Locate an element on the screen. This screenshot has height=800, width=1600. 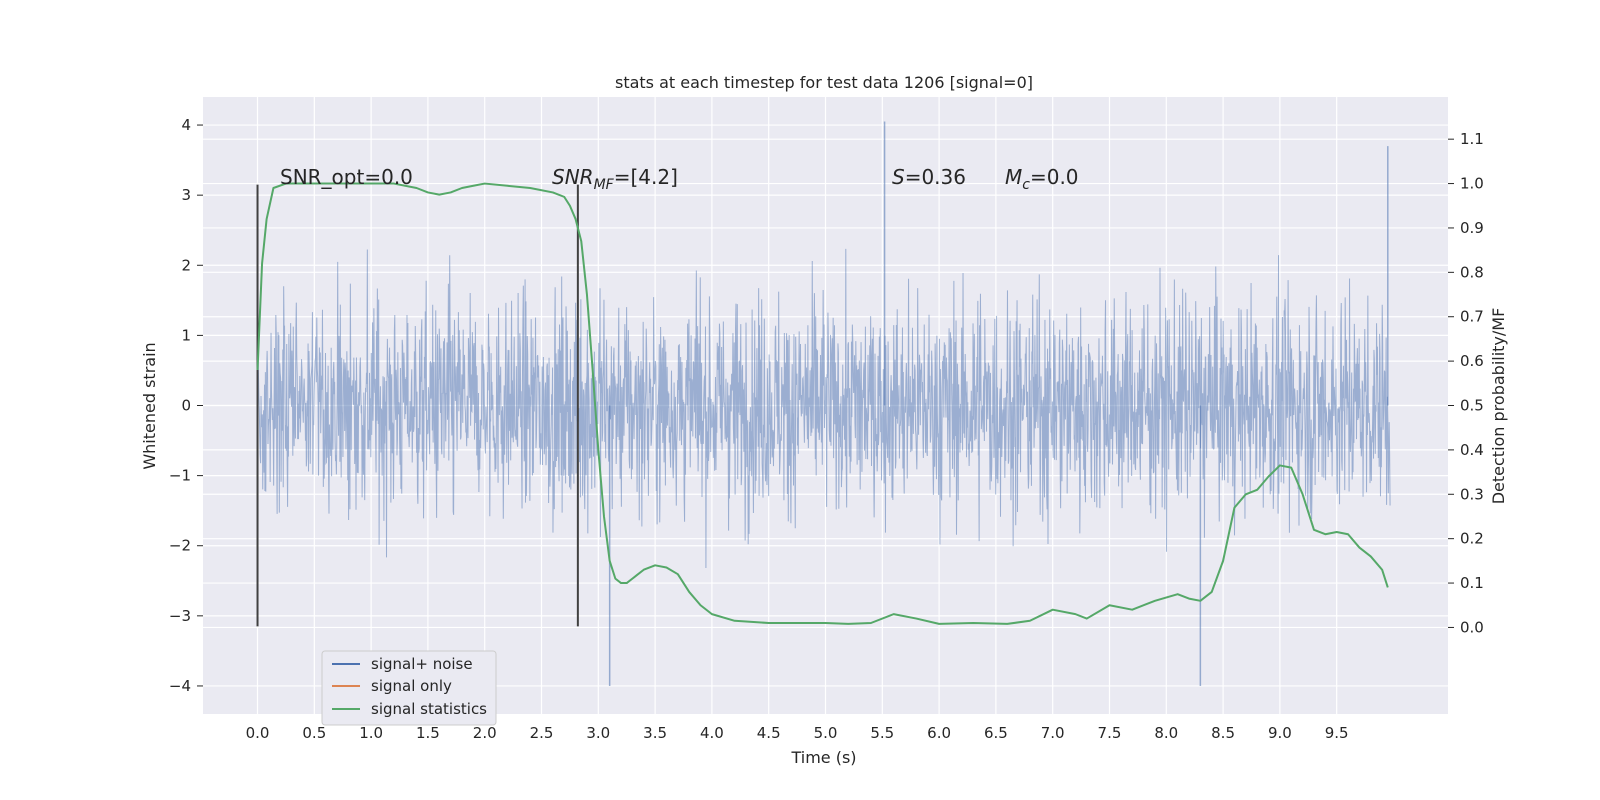
x-tick-label: 1.5 is located at coordinates (428, 733).